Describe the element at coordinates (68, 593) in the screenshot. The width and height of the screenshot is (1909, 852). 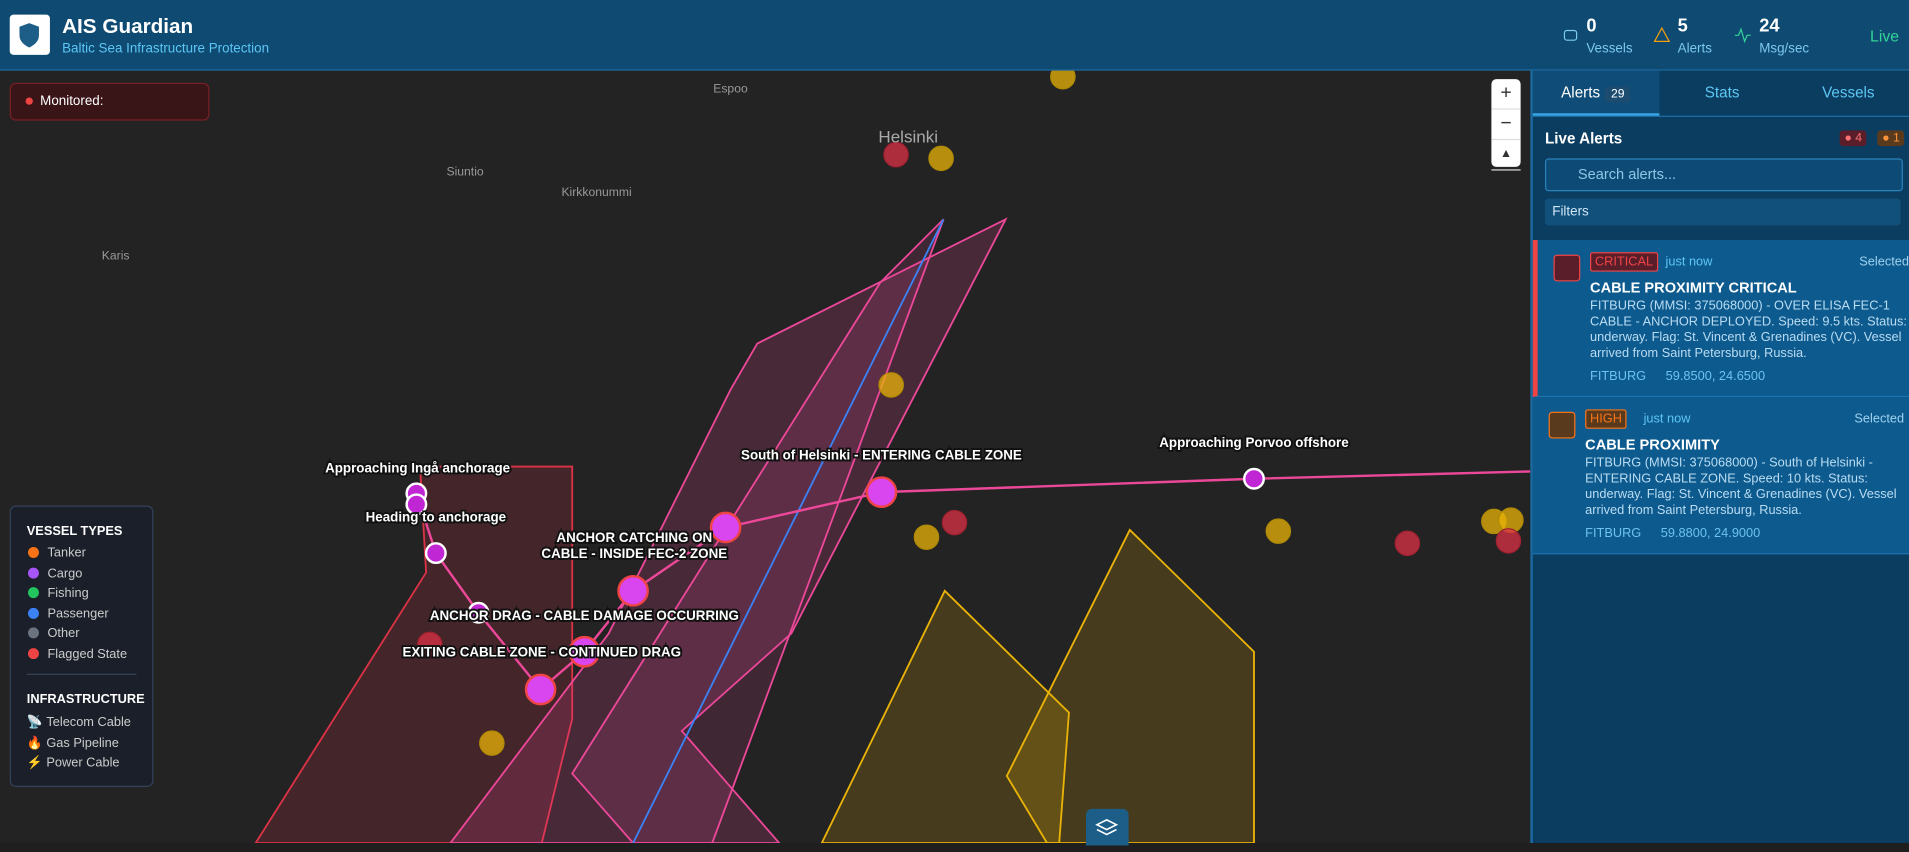
I see `legend-label: Fishing` at that location.